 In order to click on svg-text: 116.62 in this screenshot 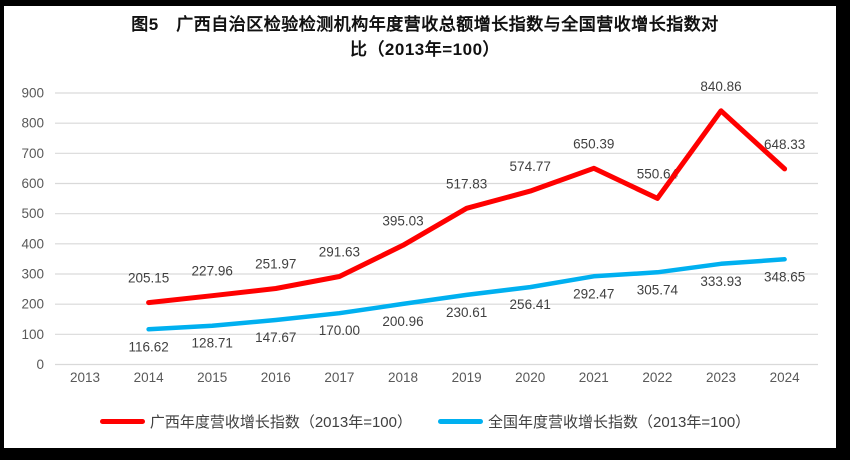, I will do `click(148, 346)`.